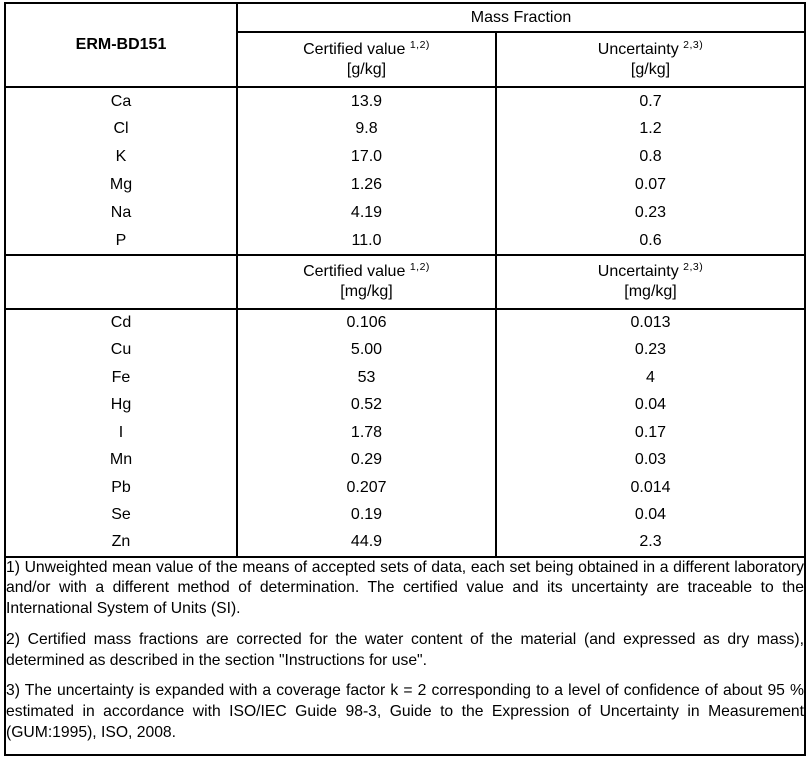 The width and height of the screenshot is (810, 771). I want to click on element-cell: Mn, so click(121, 460).